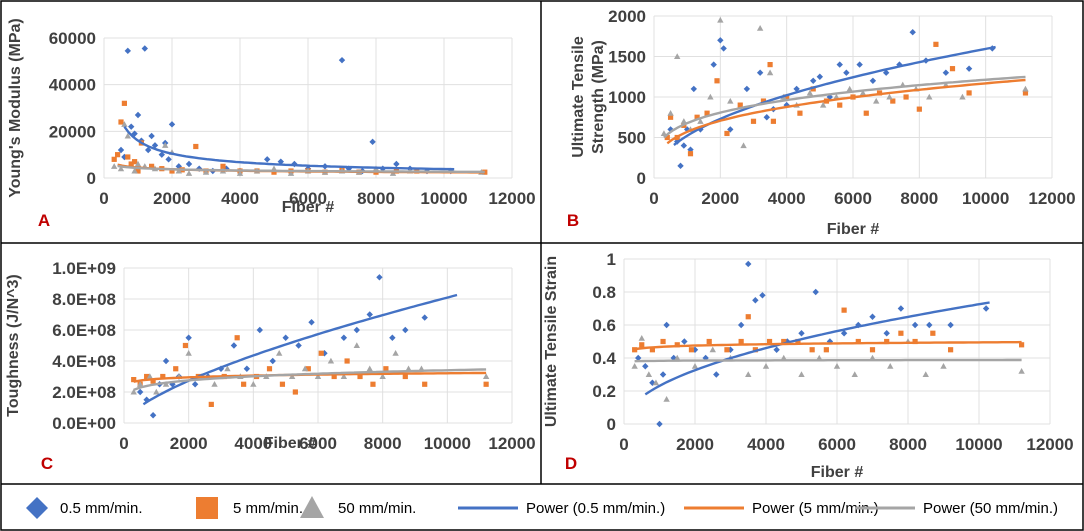  What do you see at coordinates (571, 463) in the screenshot?
I see `panel-label: D` at bounding box center [571, 463].